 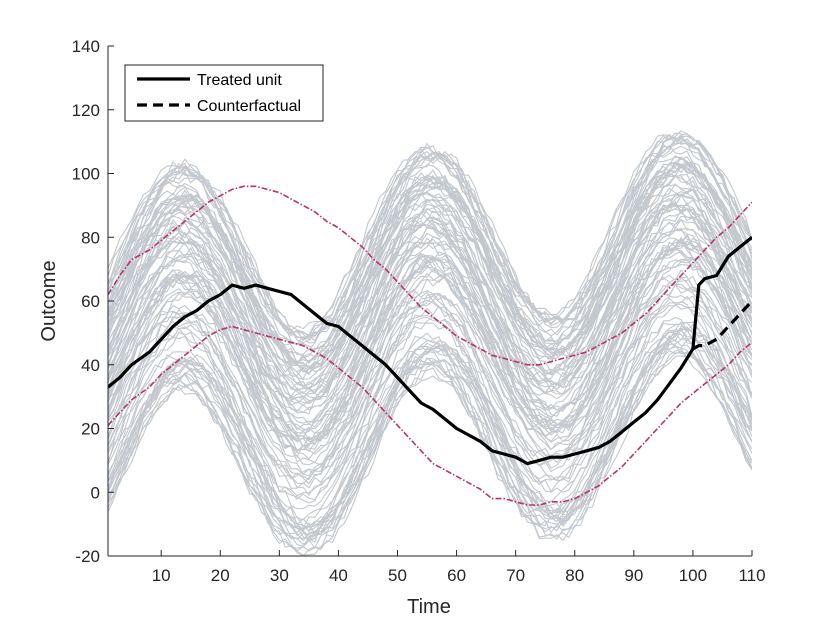 I want to click on y-tick-label: 80, so click(x=90, y=237).